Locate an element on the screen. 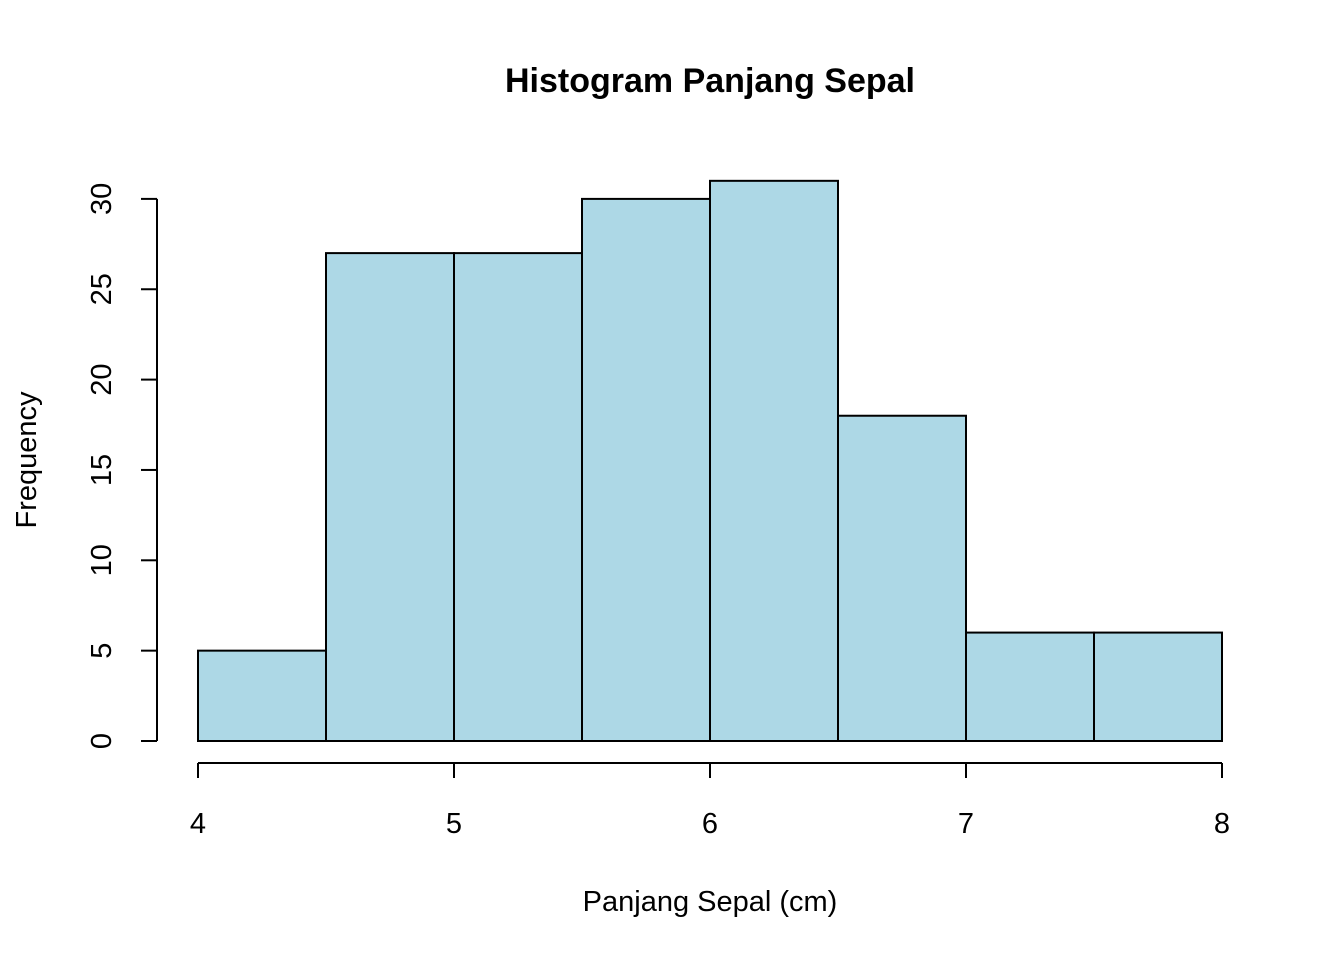 The height and width of the screenshot is (960, 1344). x-axis-label: Panjang Sepal (cm) is located at coordinates (710, 902).